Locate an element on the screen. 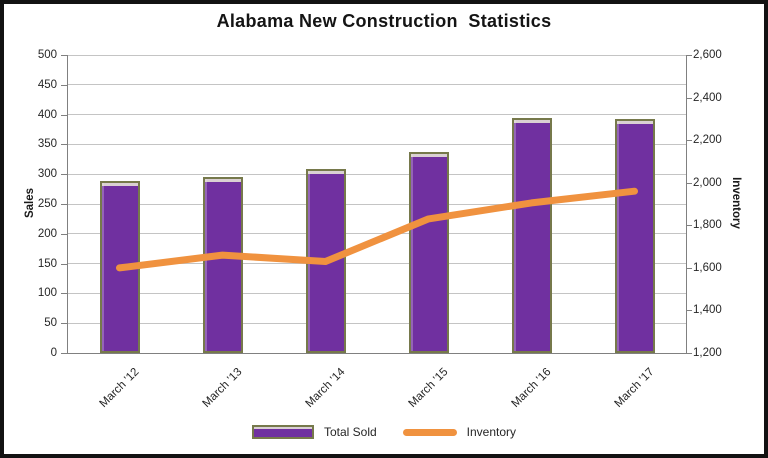 This screenshot has width=768, height=458. x-axis-tick-label: March '17 is located at coordinates (634, 388).